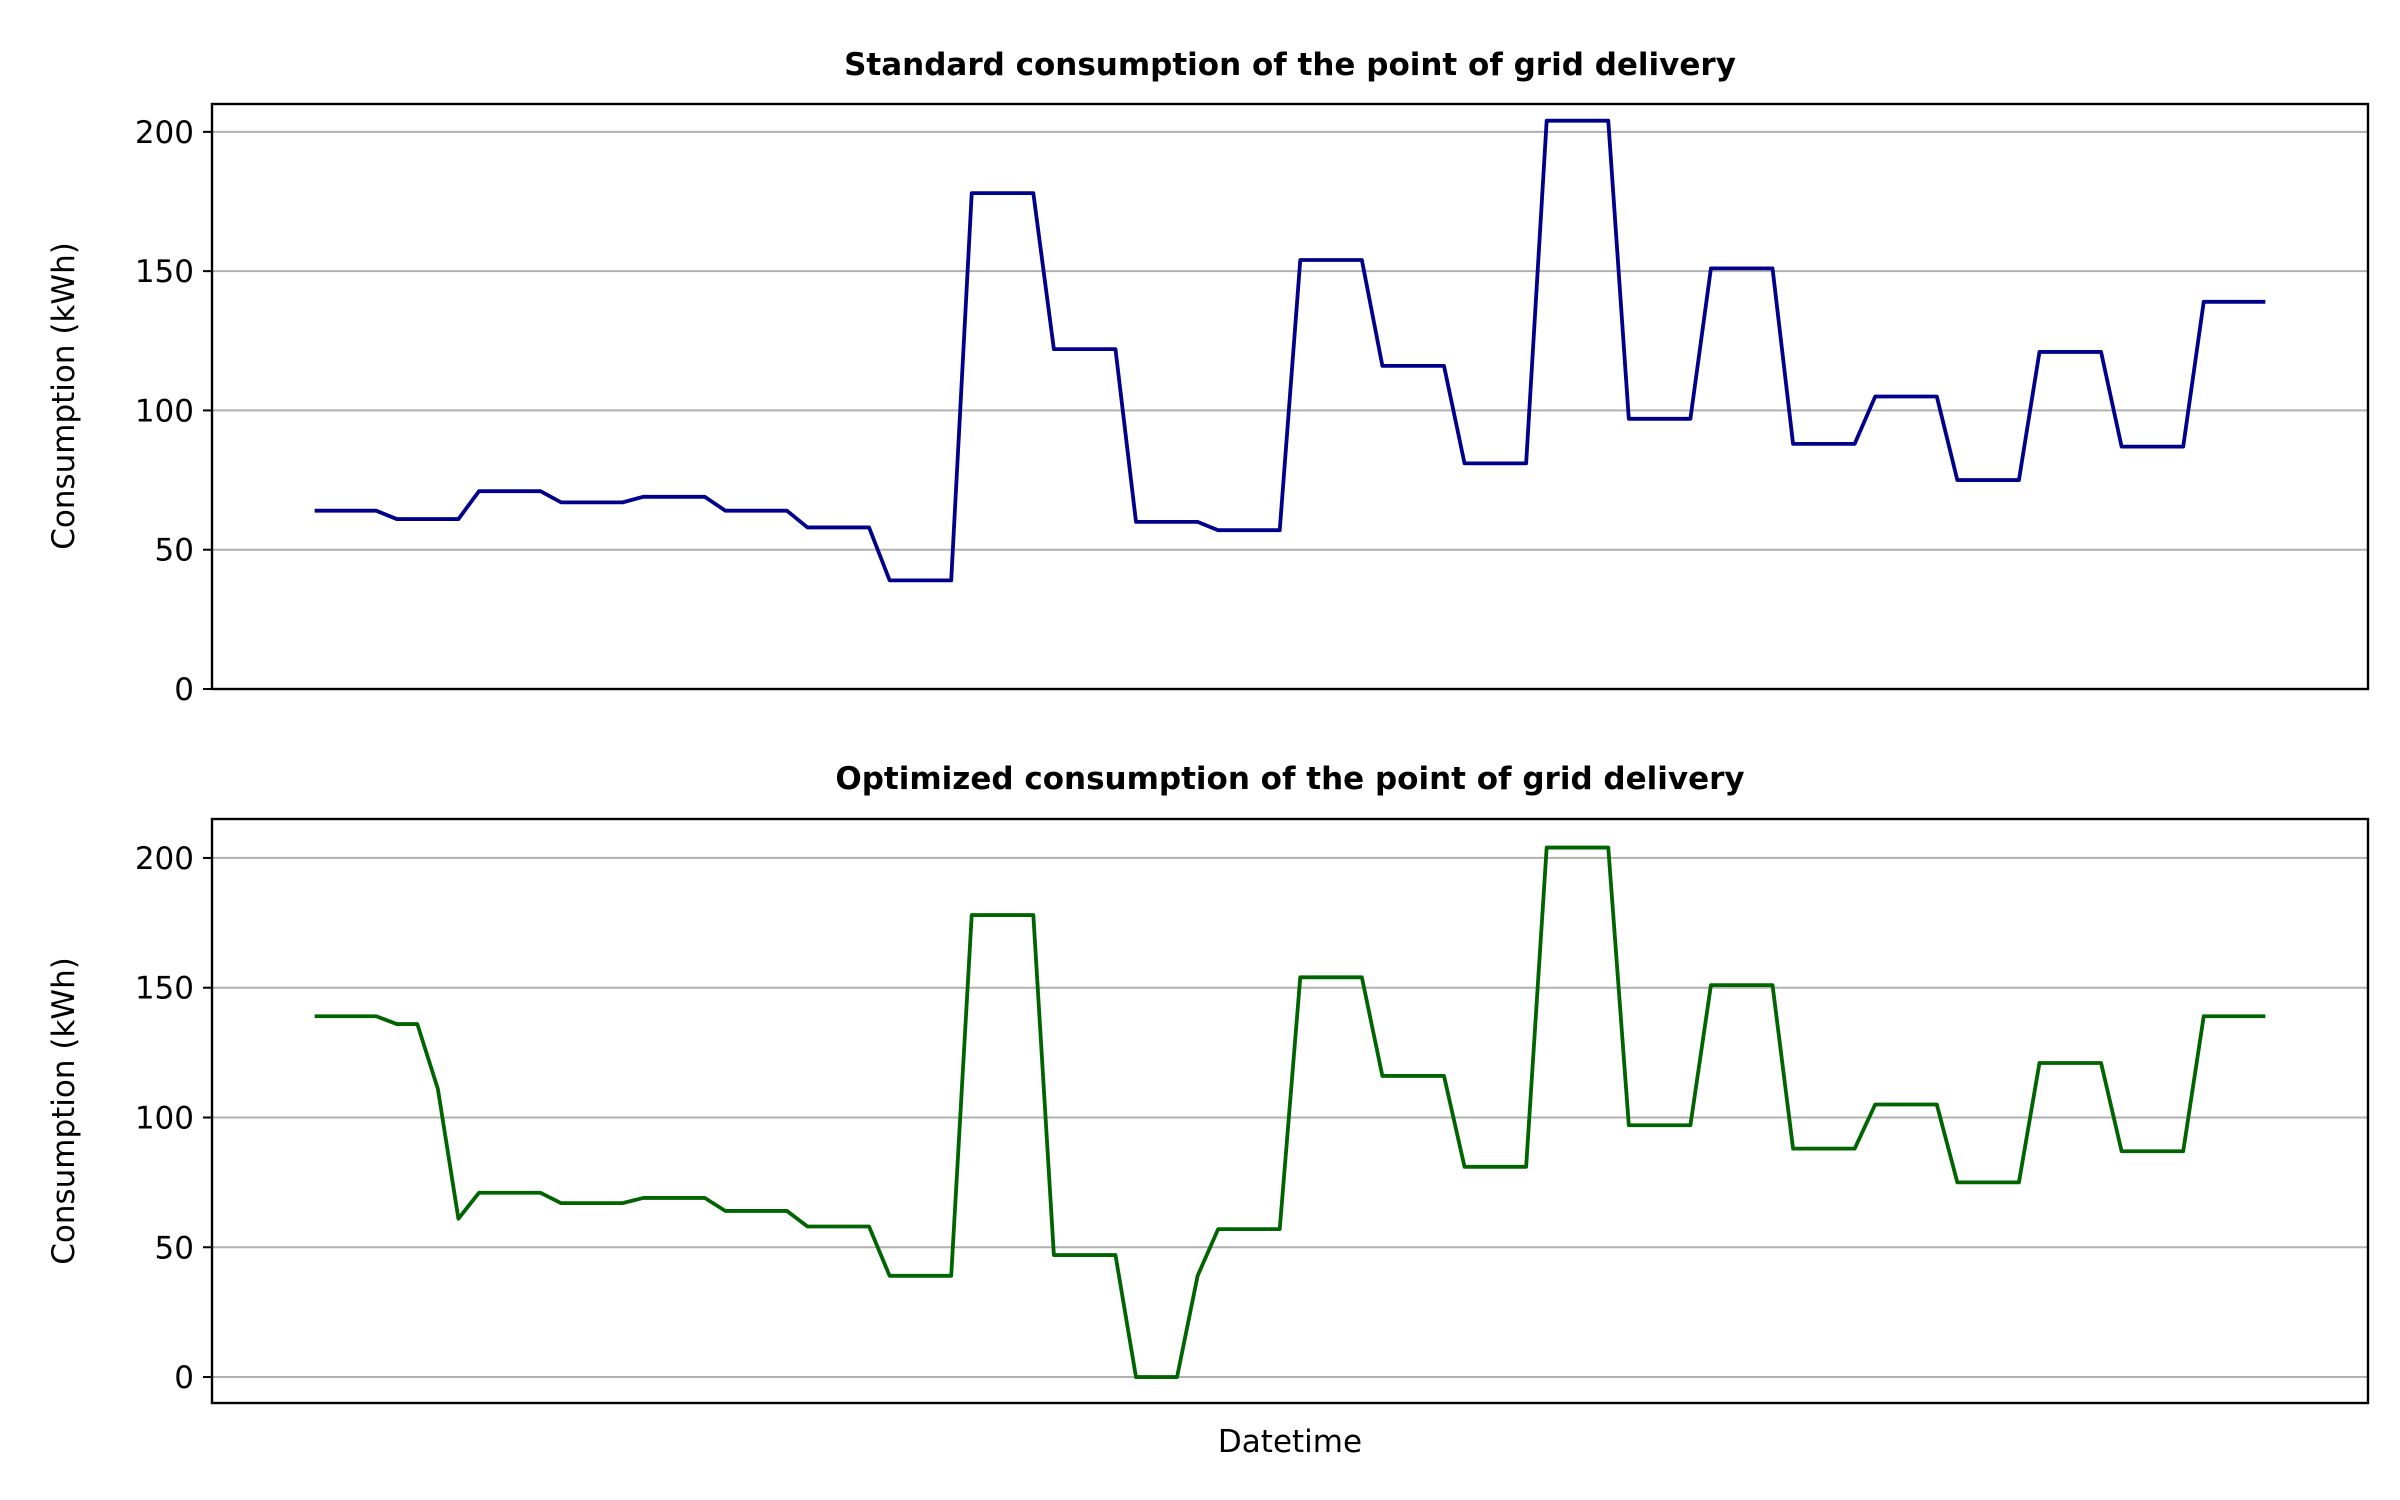  I want to click on x-axis-label: Datetime, so click(1290, 1442).